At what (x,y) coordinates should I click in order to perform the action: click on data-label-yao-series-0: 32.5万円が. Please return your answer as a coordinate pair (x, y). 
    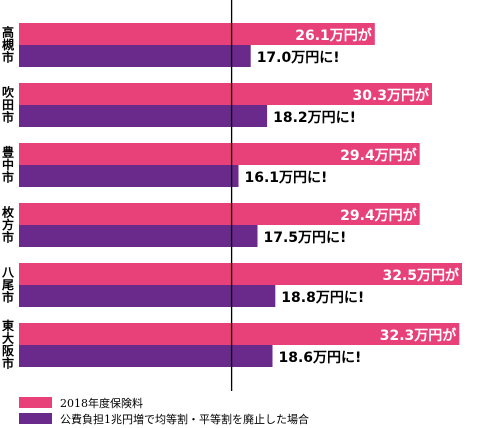
    Looking at the image, I should click on (421, 275).